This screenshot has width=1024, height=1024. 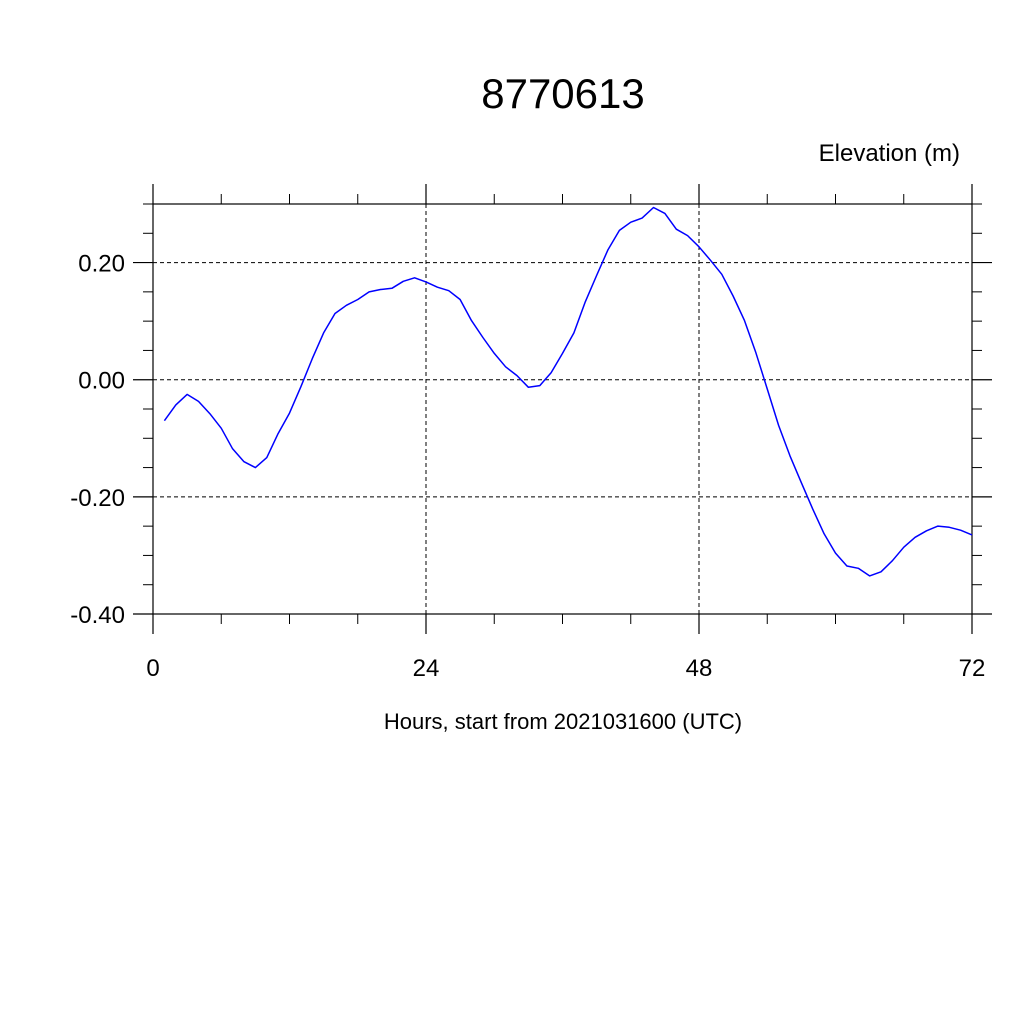 I want to click on y-tick-label: -0.40, so click(x=97, y=615).